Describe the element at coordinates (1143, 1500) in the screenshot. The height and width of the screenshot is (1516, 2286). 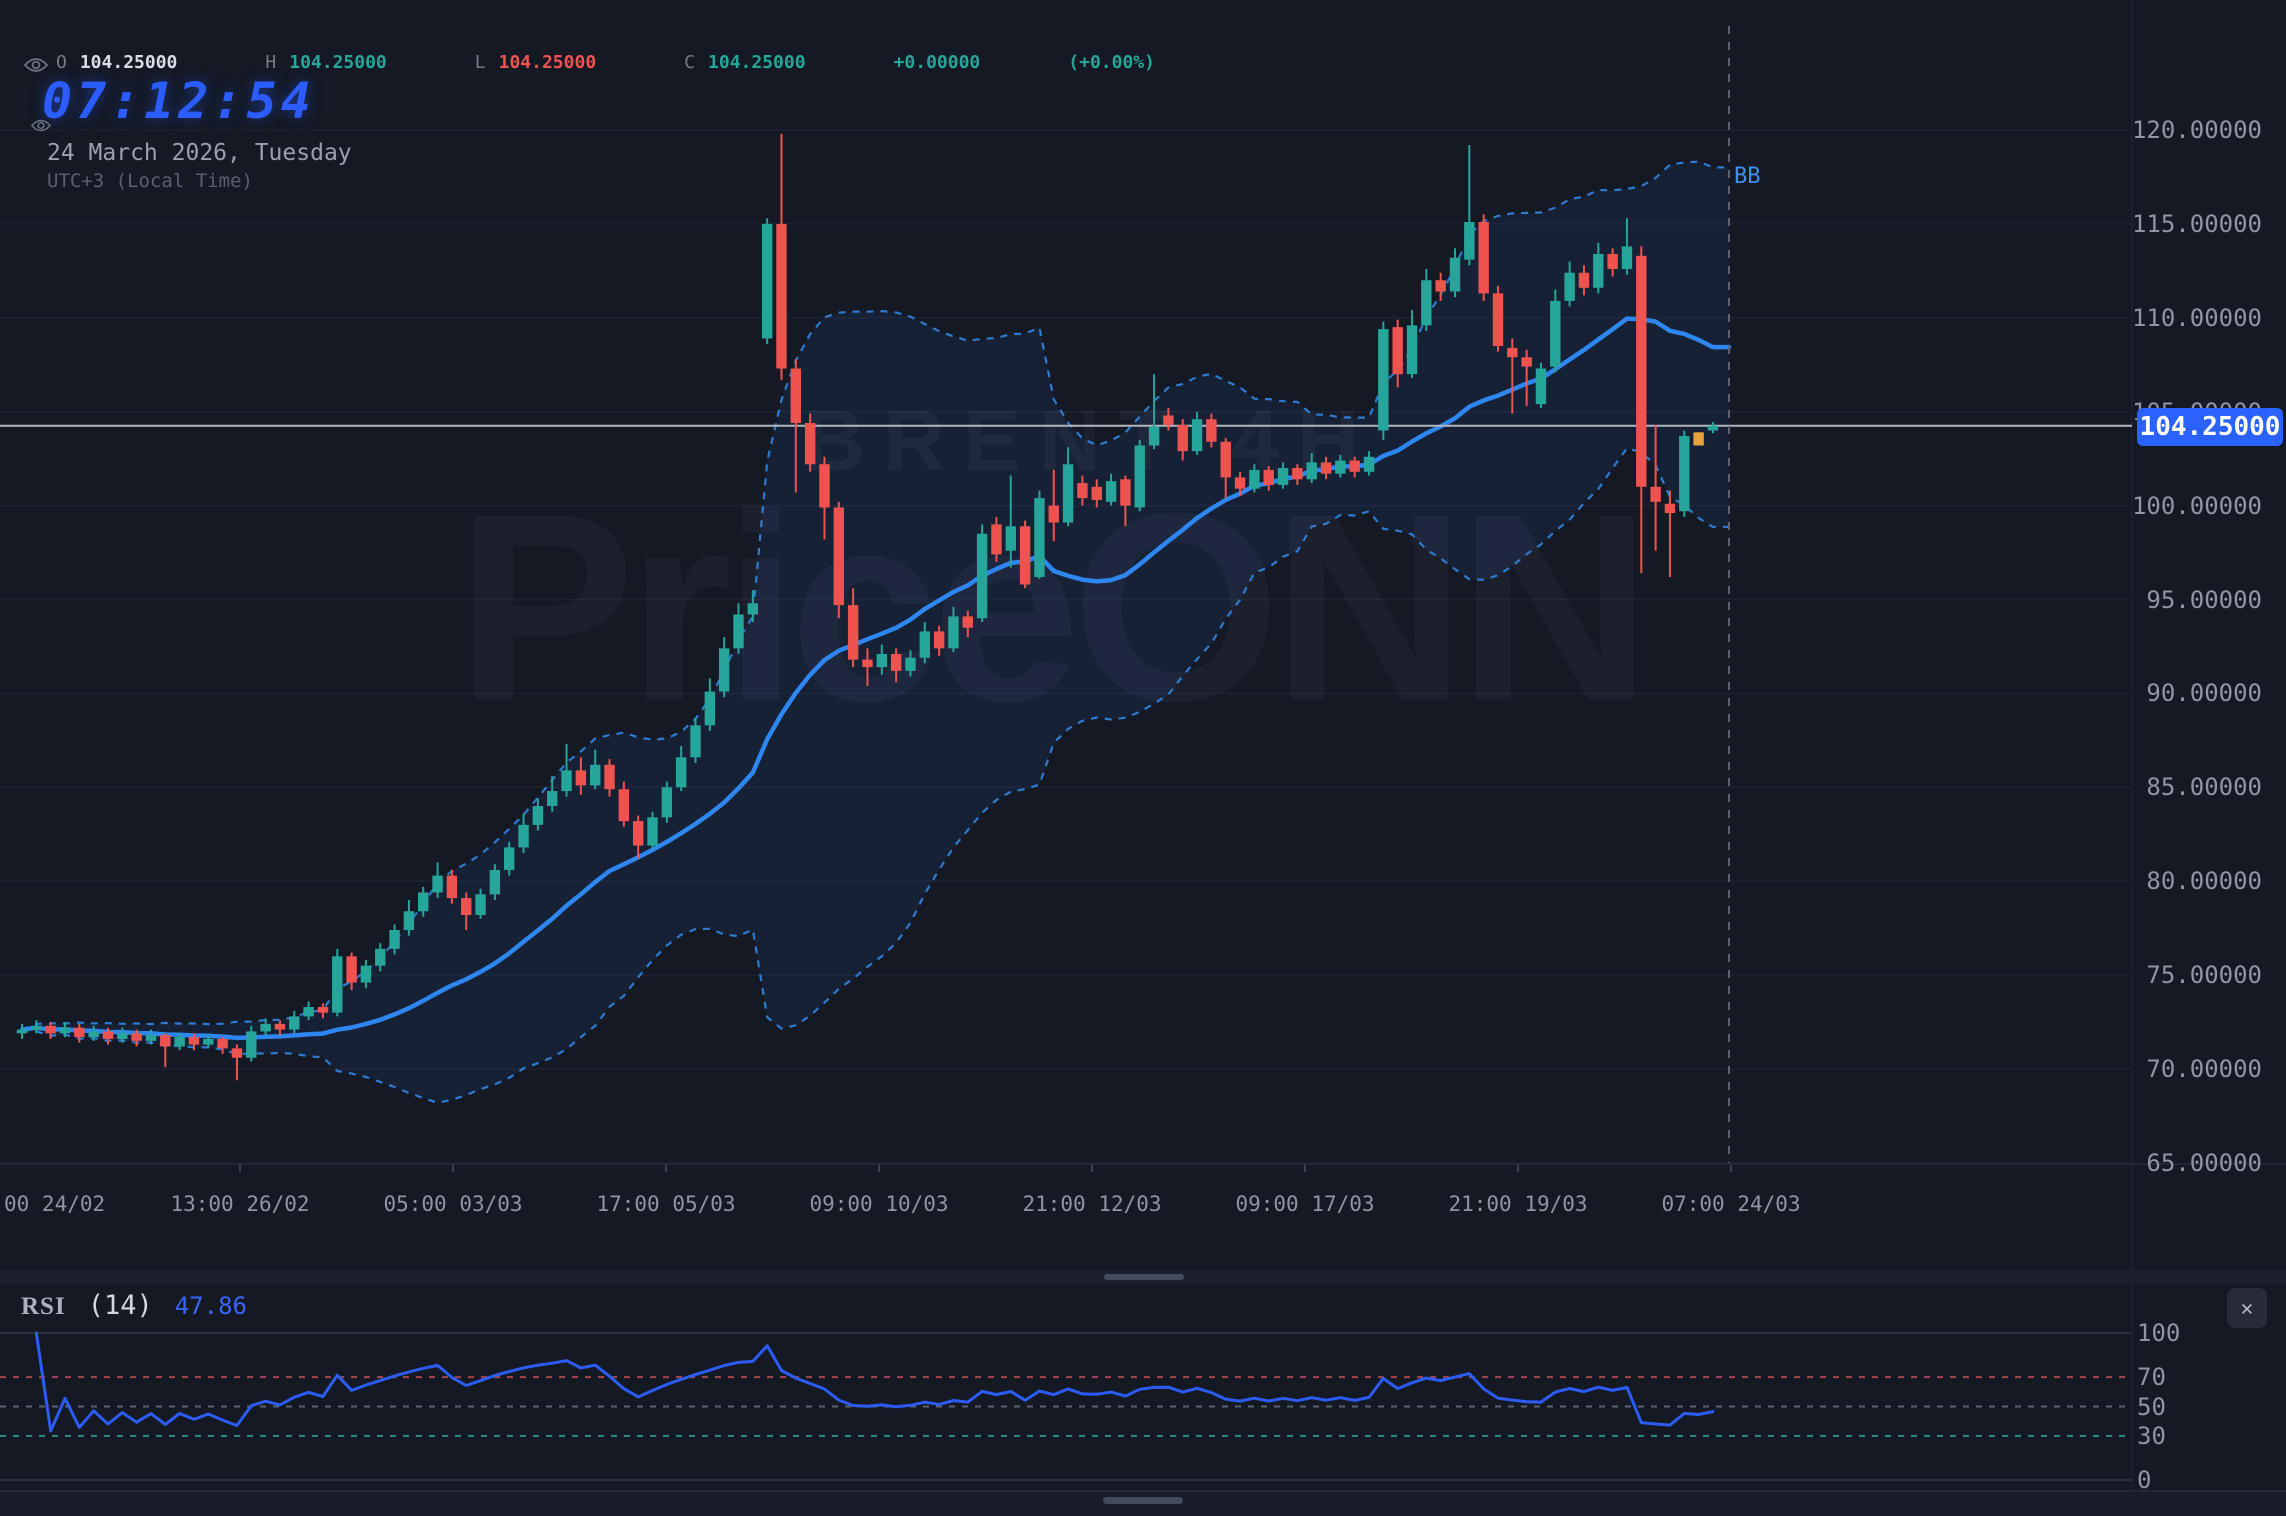
I see `bottom-resize-handle` at that location.